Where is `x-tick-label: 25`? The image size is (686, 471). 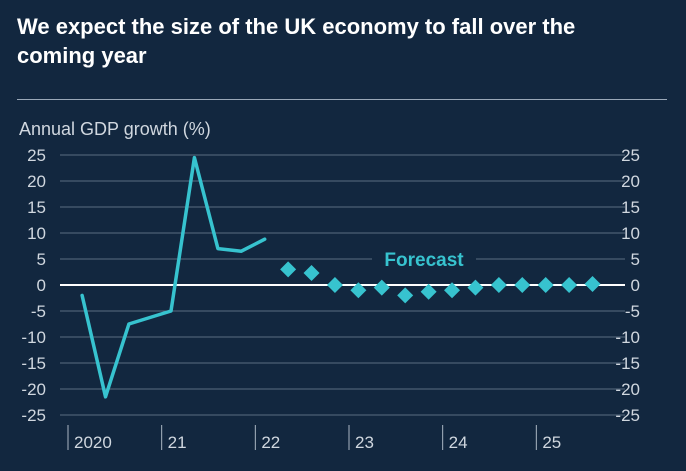 x-tick-label: 25 is located at coordinates (551, 442).